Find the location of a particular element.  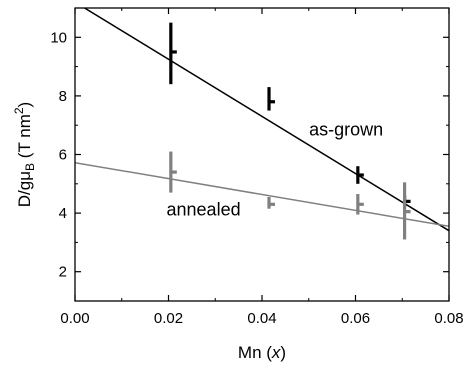

y-tick-label: 6 is located at coordinates (63, 155).